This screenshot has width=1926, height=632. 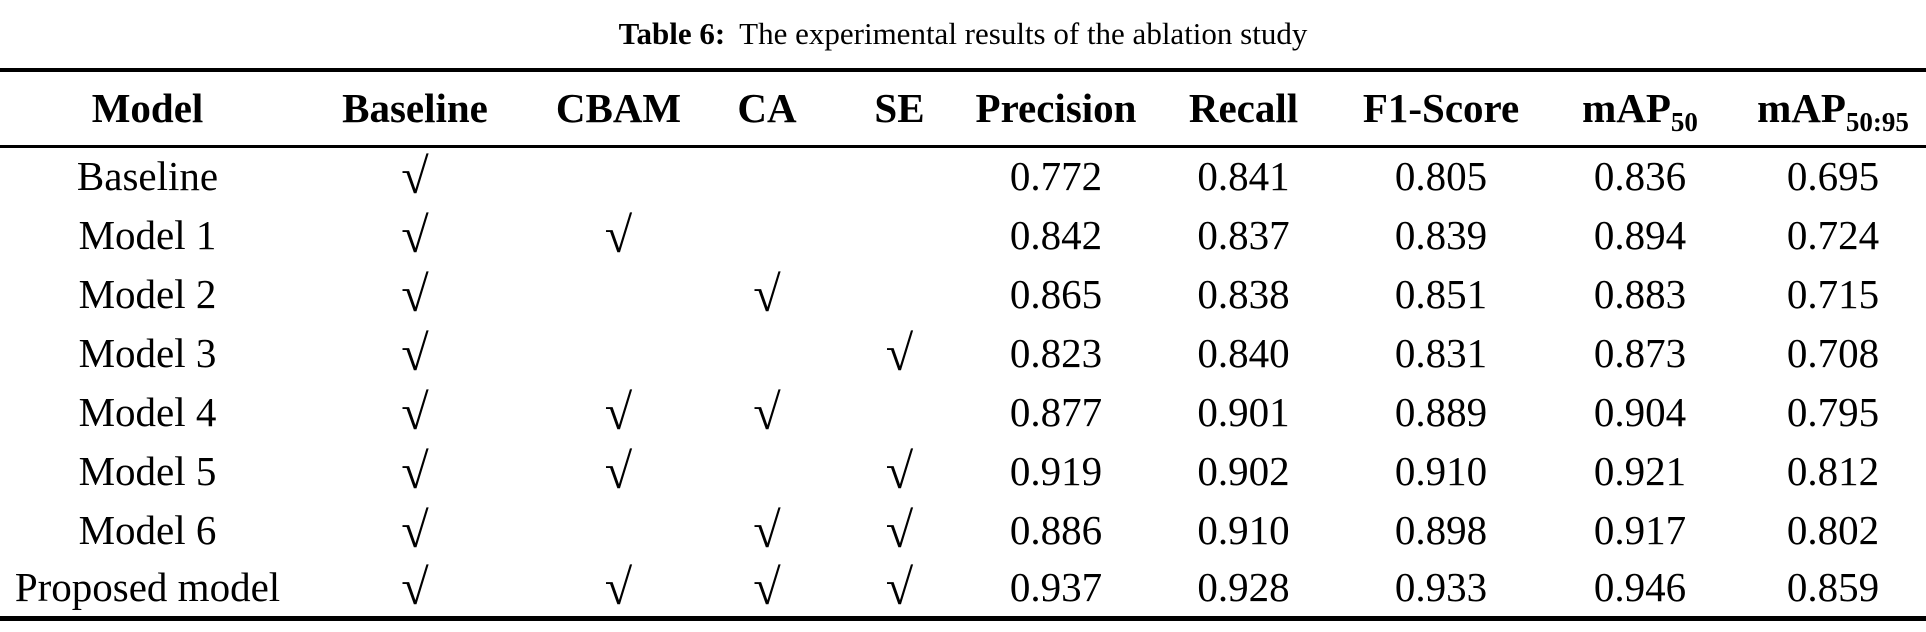 I want to click on value-cell: 0.823, so click(x=1056, y=352).